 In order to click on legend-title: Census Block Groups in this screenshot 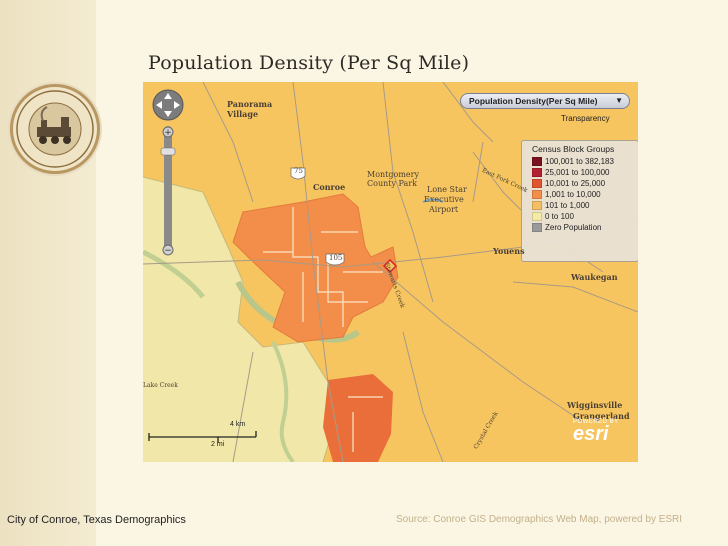, I will do `click(573, 149)`.